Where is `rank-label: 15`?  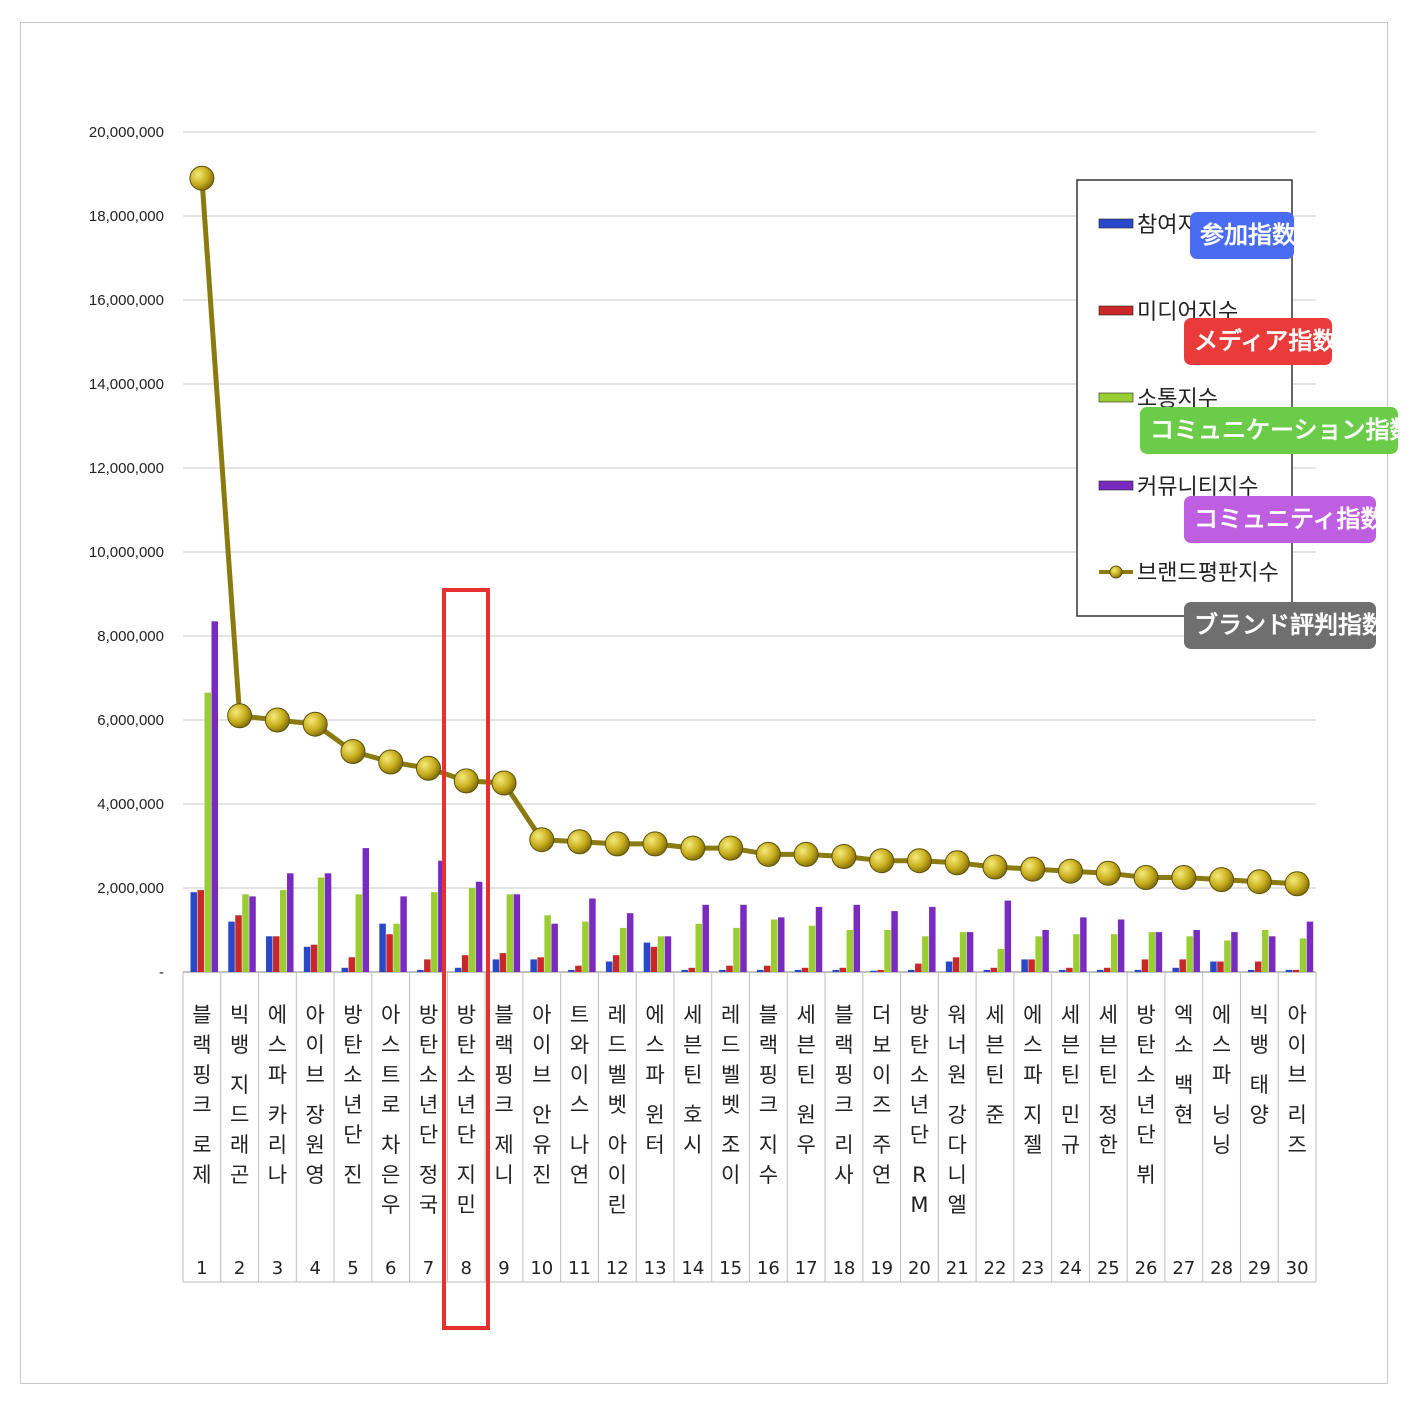 rank-label: 15 is located at coordinates (730, 1268).